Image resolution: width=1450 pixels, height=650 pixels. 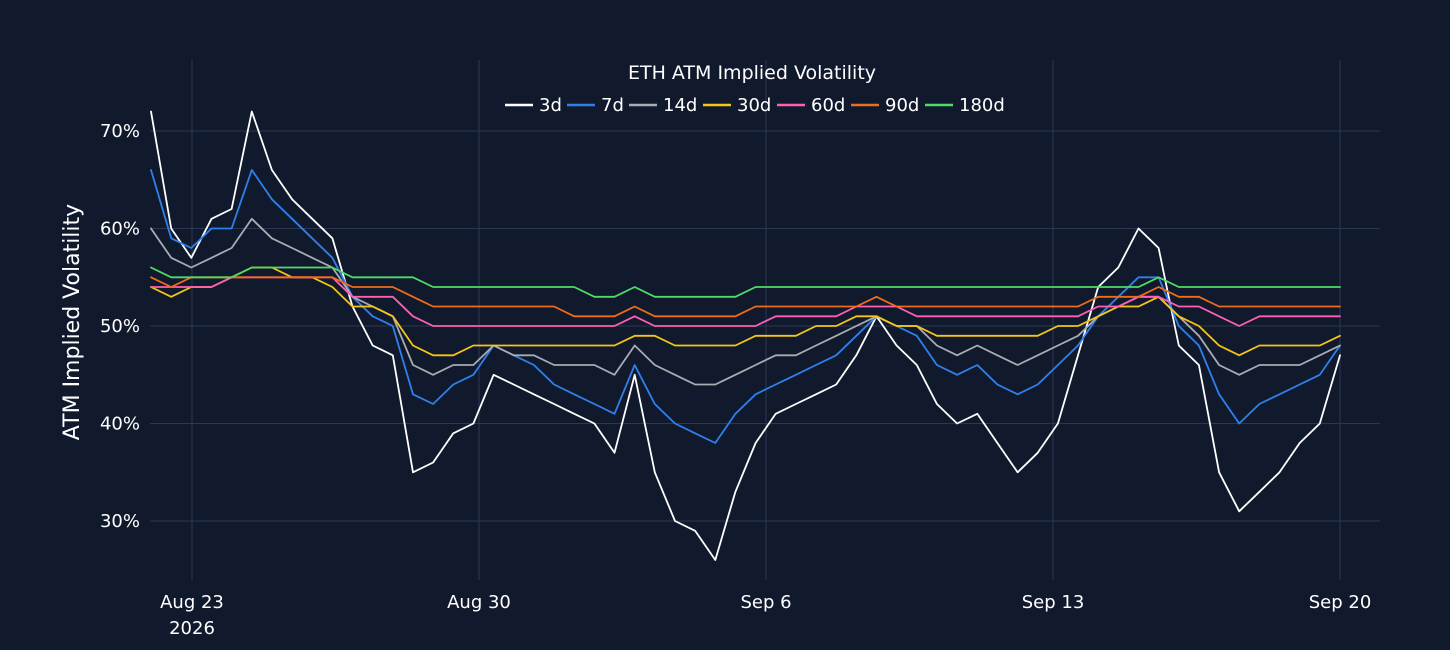 I want to click on legend-label: 60d, so click(x=828, y=105).